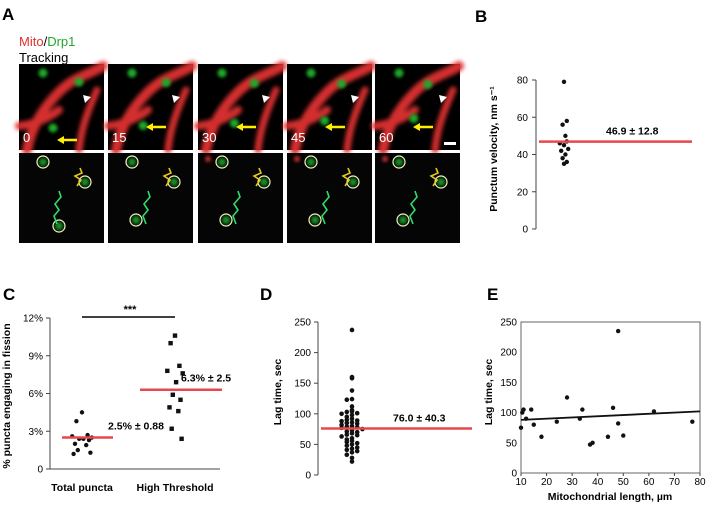  Describe the element at coordinates (526, 156) in the screenshot. I see `chart-b-ticks: 0 20 40 60 80` at that location.